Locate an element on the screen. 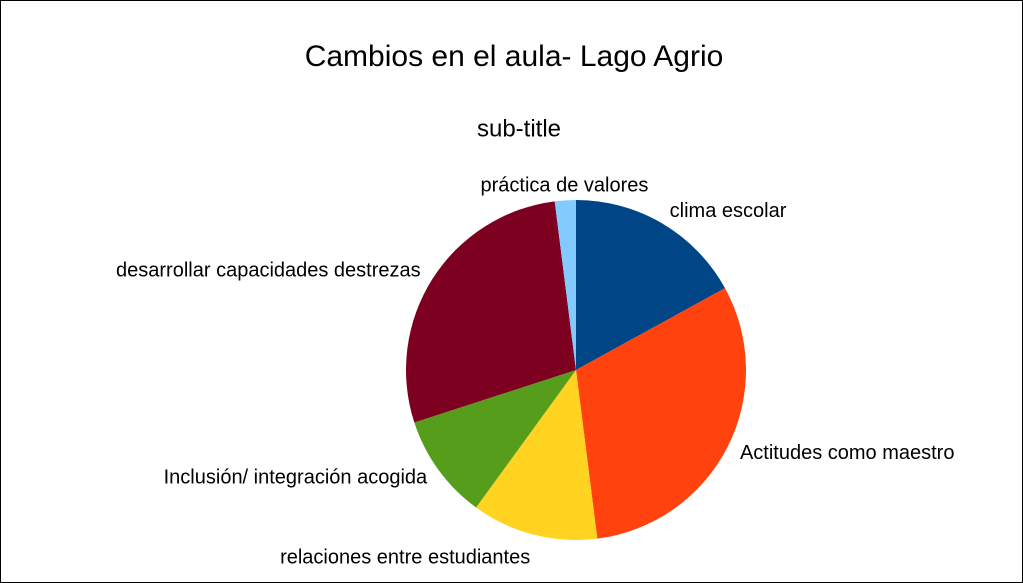  slice-label: relaciones entre estudiantes is located at coordinates (405, 558).